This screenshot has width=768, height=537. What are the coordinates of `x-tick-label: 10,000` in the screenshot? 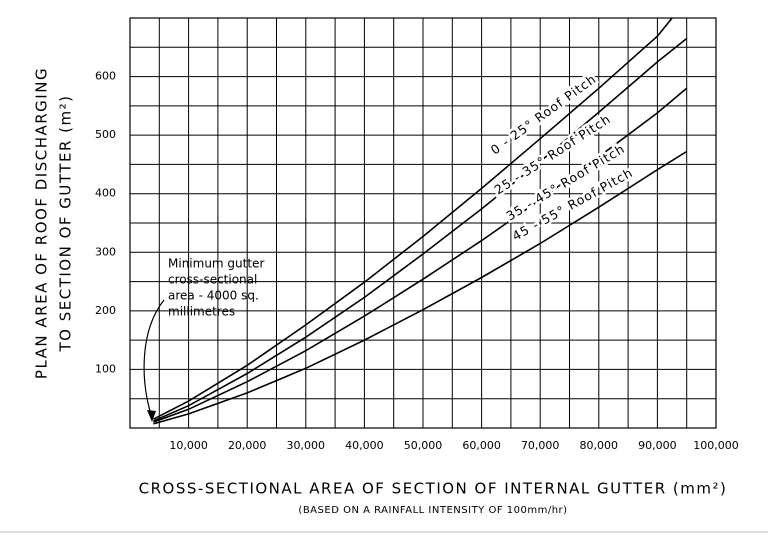 It's located at (188, 445).